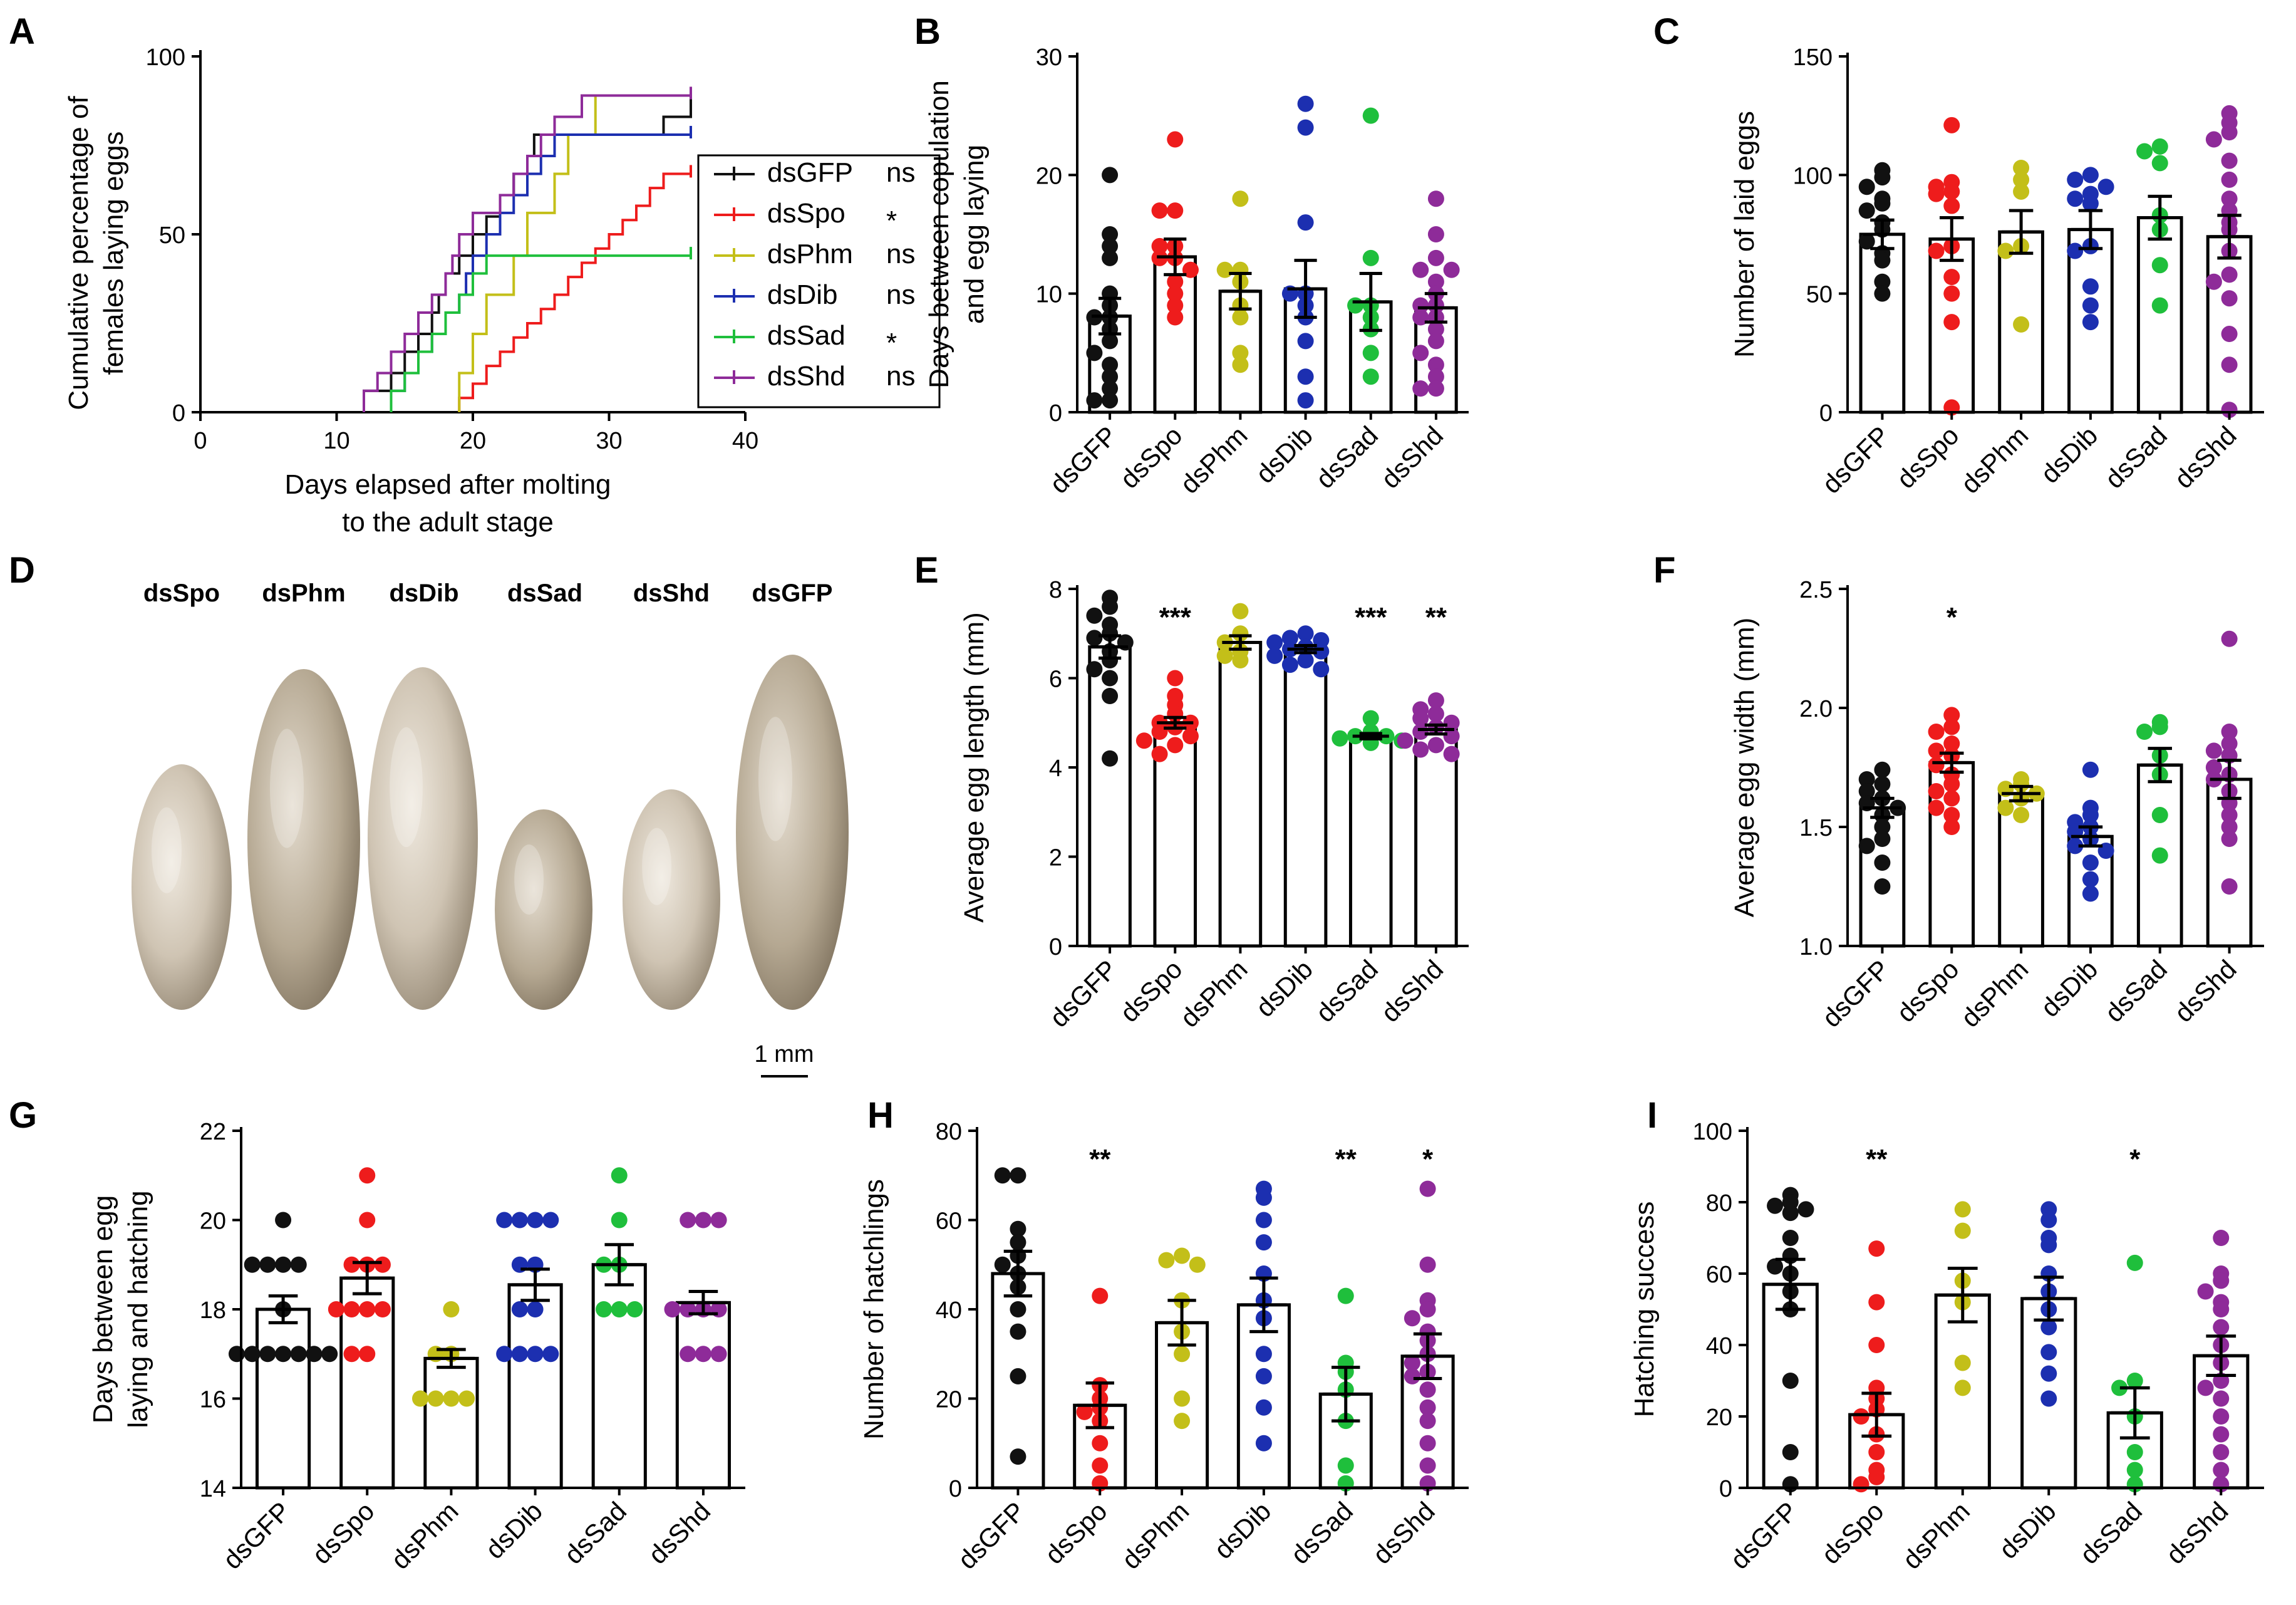  I want to click on y-tick-label: 2, so click(1055, 858).